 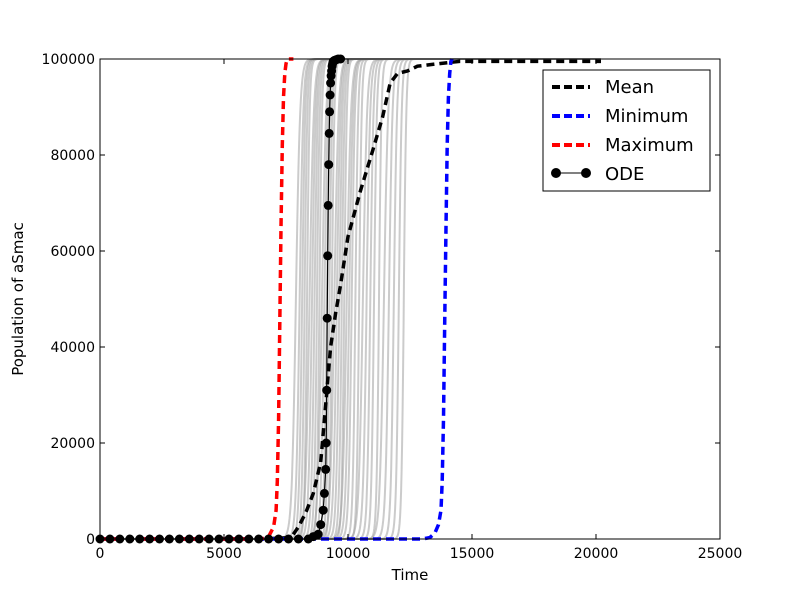 What do you see at coordinates (410, 575) in the screenshot?
I see `x-axis-label: Time` at bounding box center [410, 575].